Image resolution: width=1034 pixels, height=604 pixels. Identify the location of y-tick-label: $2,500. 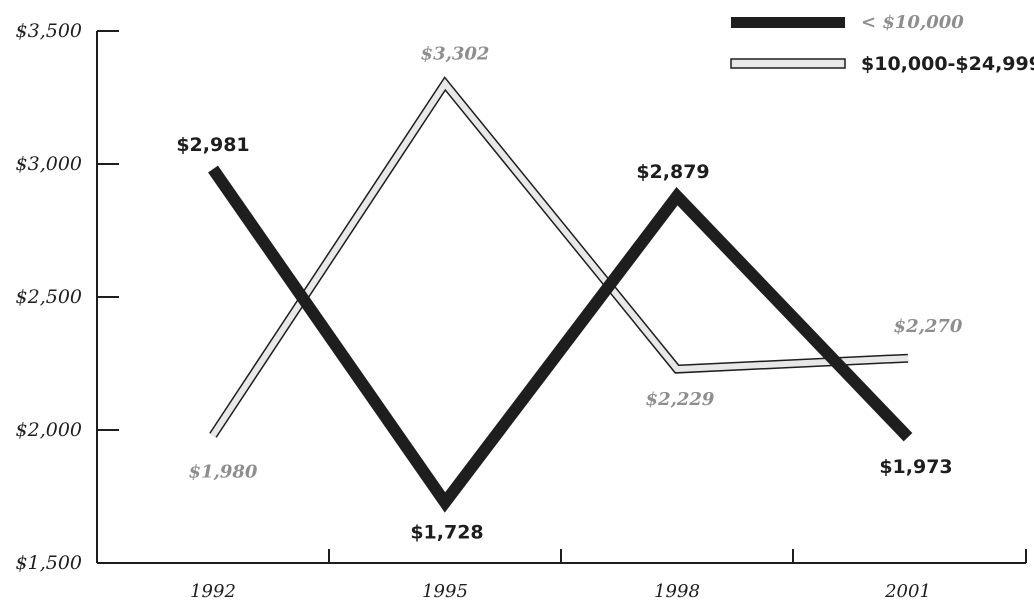
(49, 297).